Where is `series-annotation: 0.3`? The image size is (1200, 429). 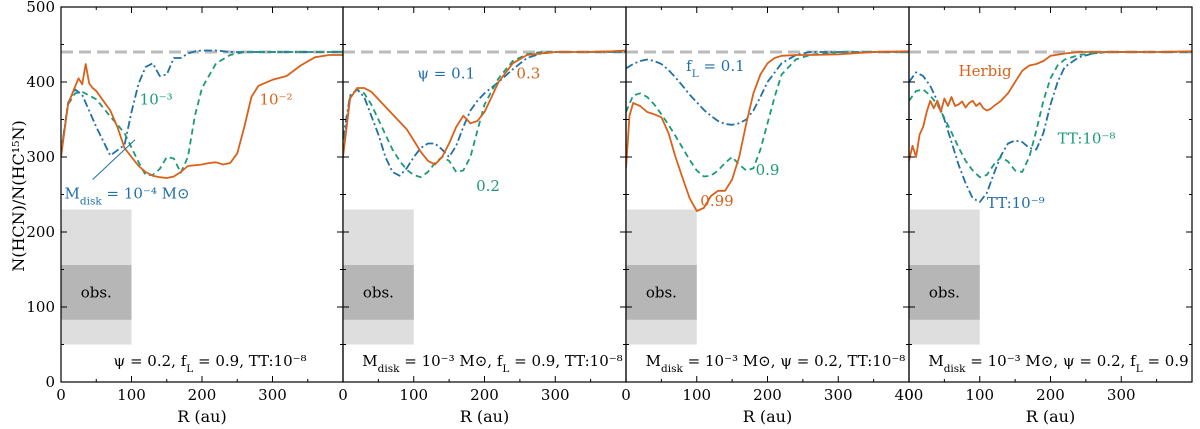 series-annotation: 0.3 is located at coordinates (528, 73).